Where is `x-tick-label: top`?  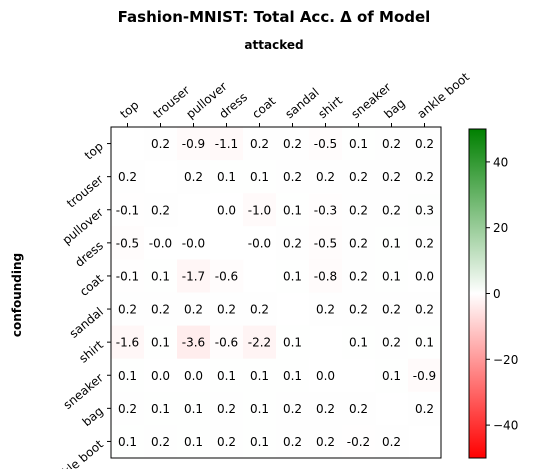
x-tick-label: top is located at coordinates (129, 109).